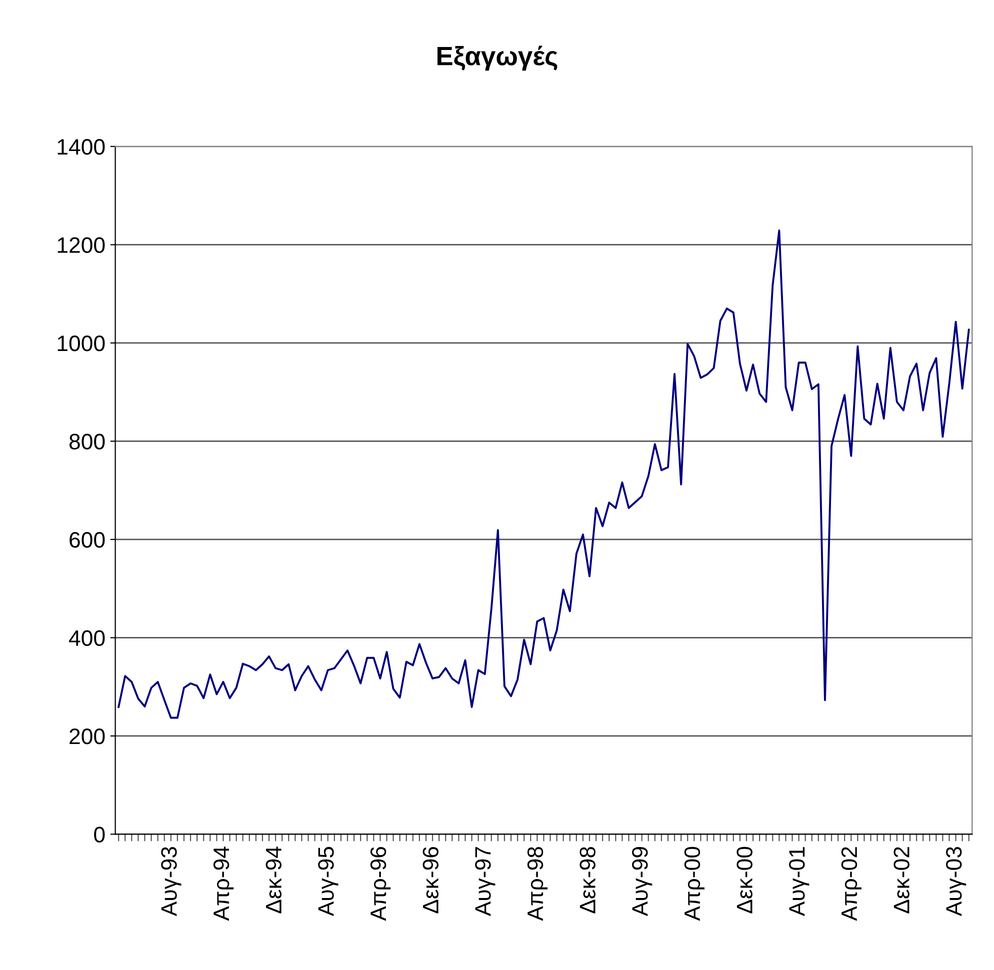  I want to click on y-tick-label: 200, so click(87, 736).